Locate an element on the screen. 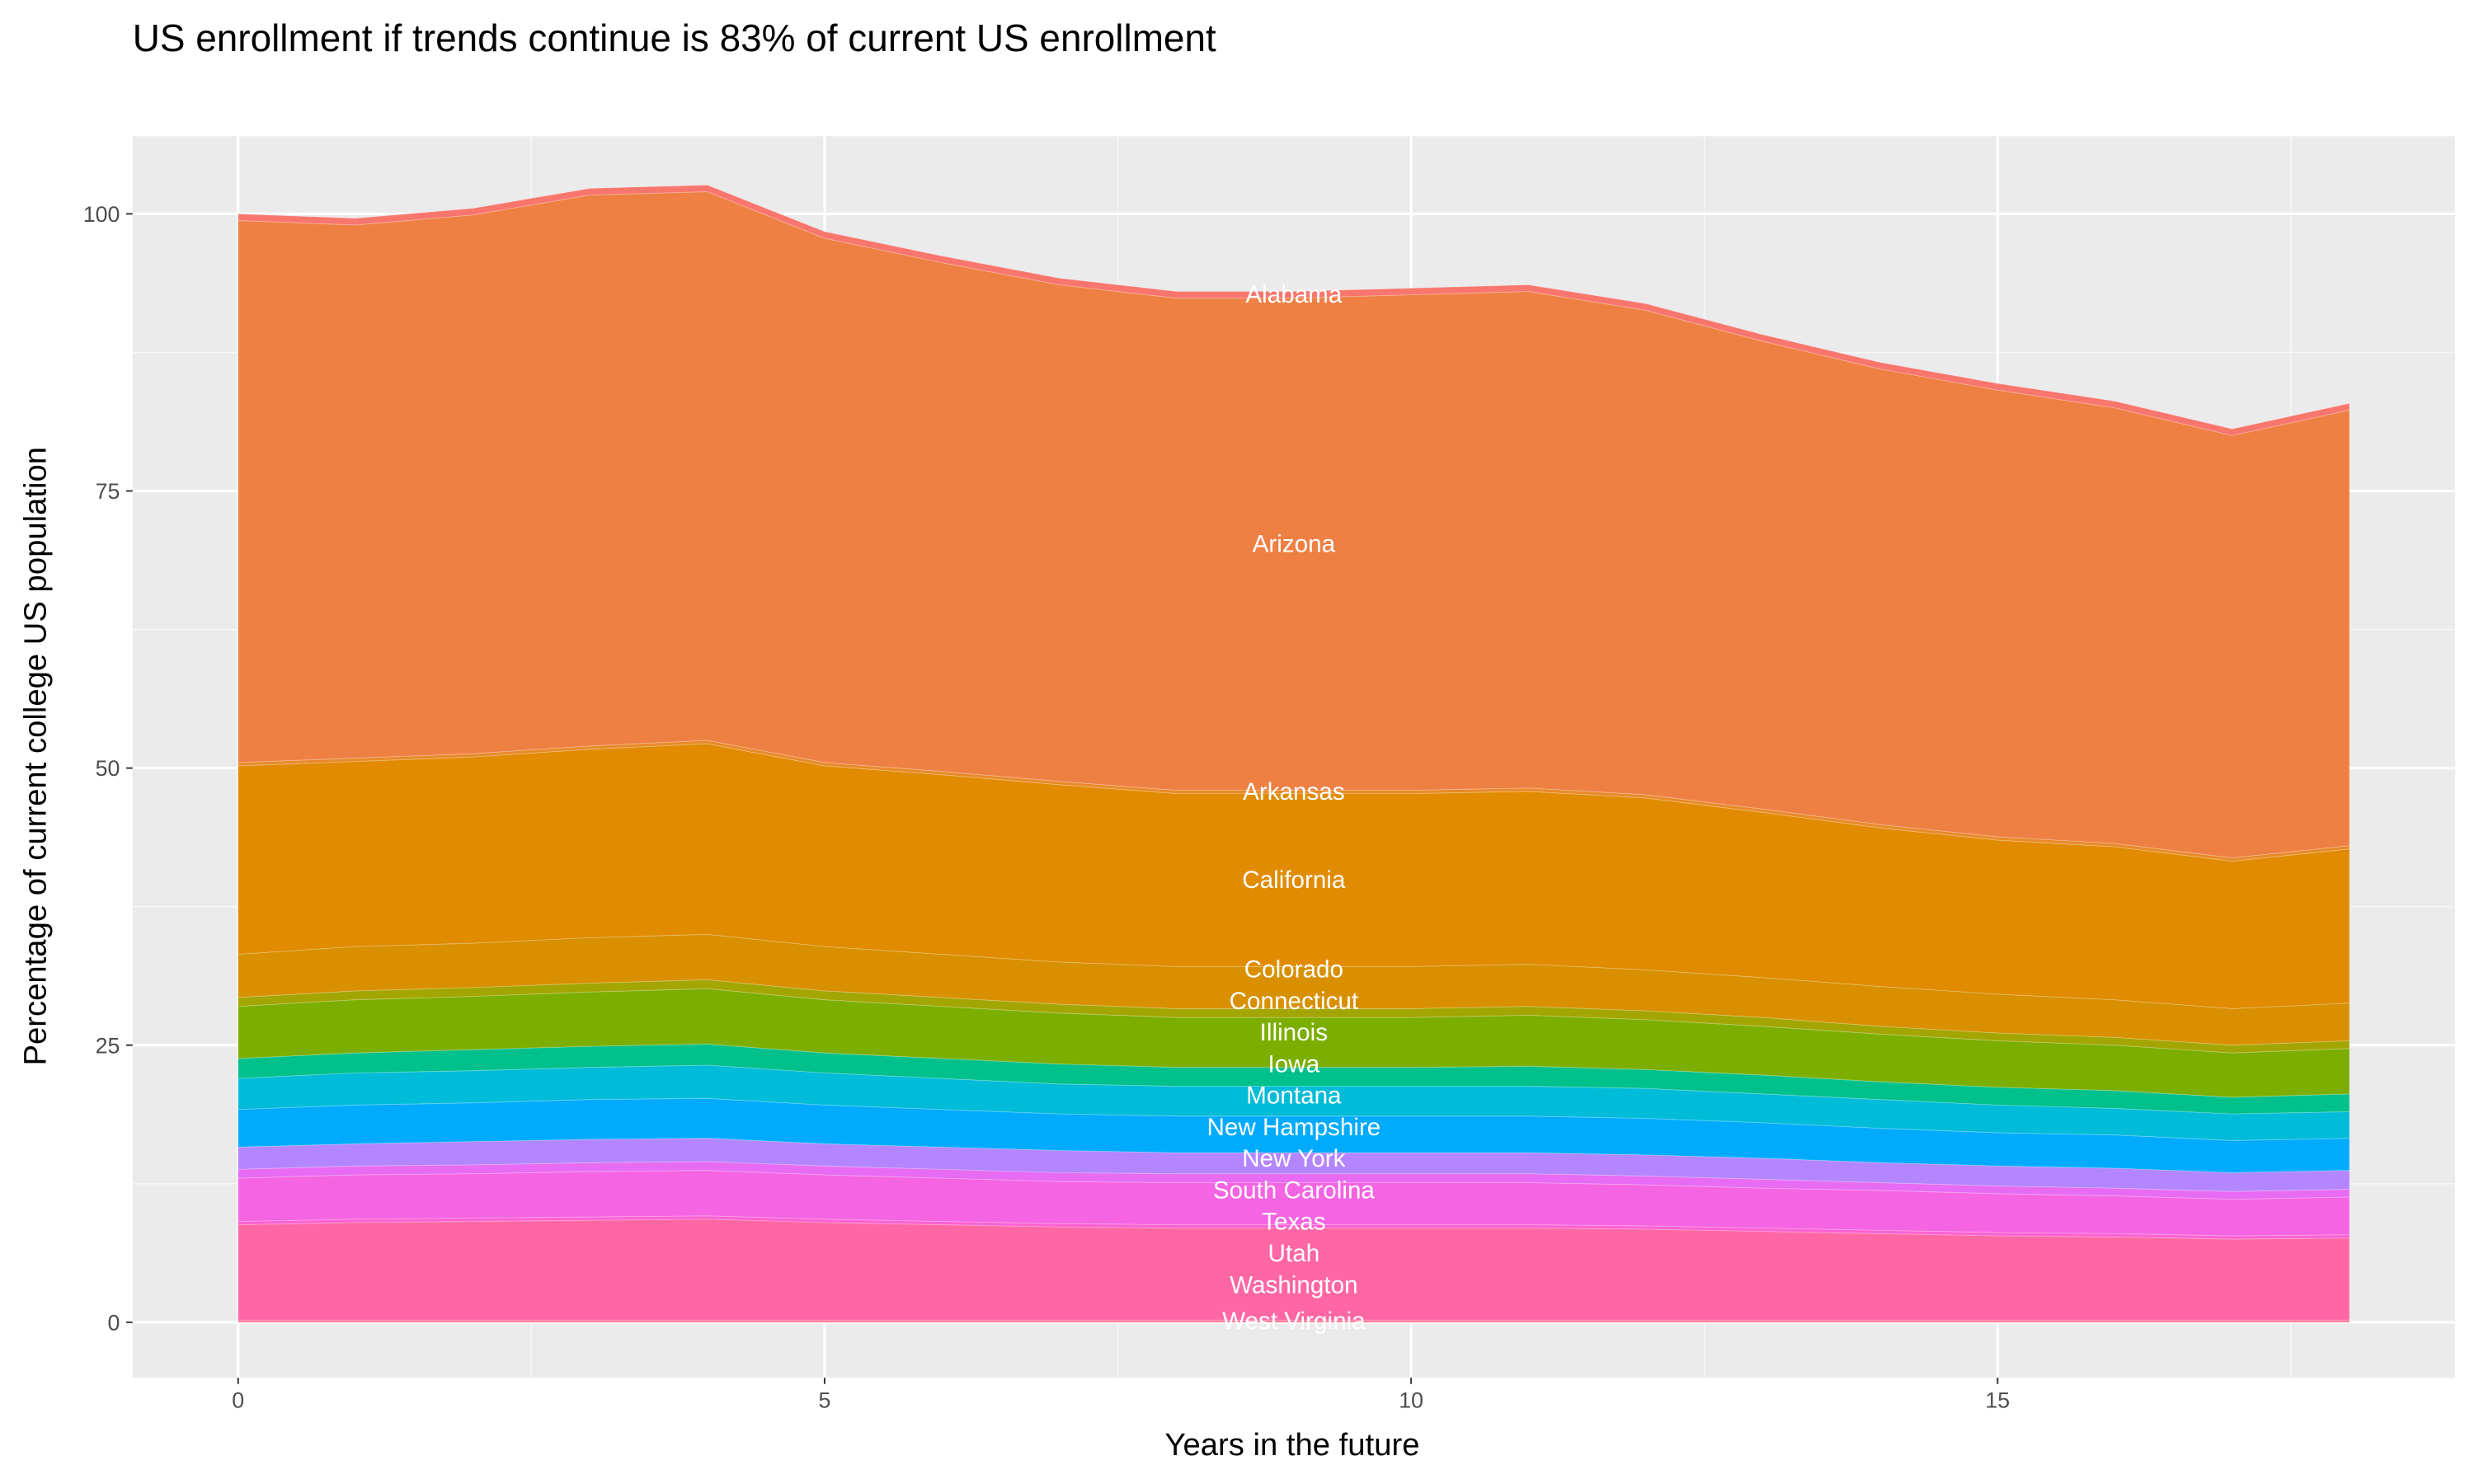  area-illinois is located at coordinates (1294, 1043).